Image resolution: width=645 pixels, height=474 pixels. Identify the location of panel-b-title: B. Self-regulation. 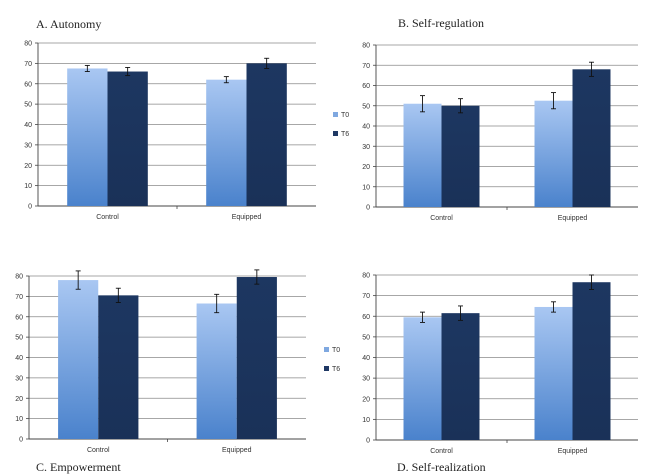
(441, 23).